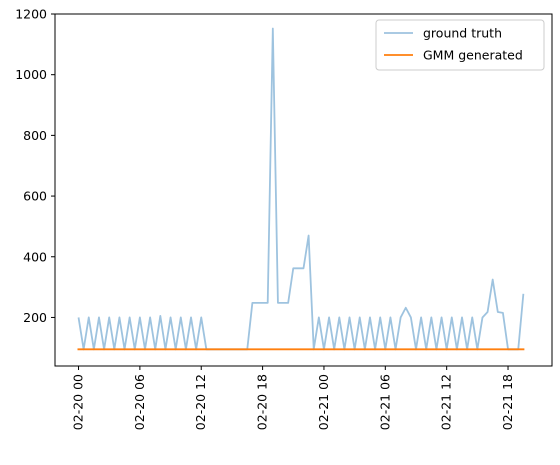  What do you see at coordinates (262, 402) in the screenshot?
I see `x-tick-label: 02-20 18` at bounding box center [262, 402].